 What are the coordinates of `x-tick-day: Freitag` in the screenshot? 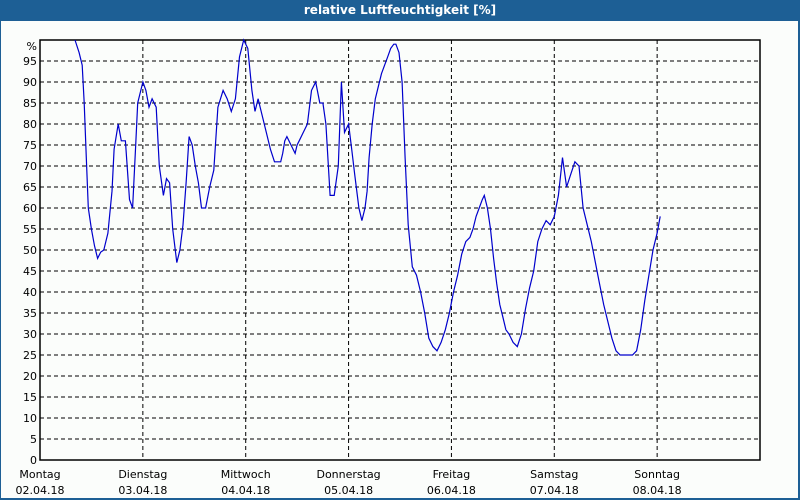 It's located at (452, 474).